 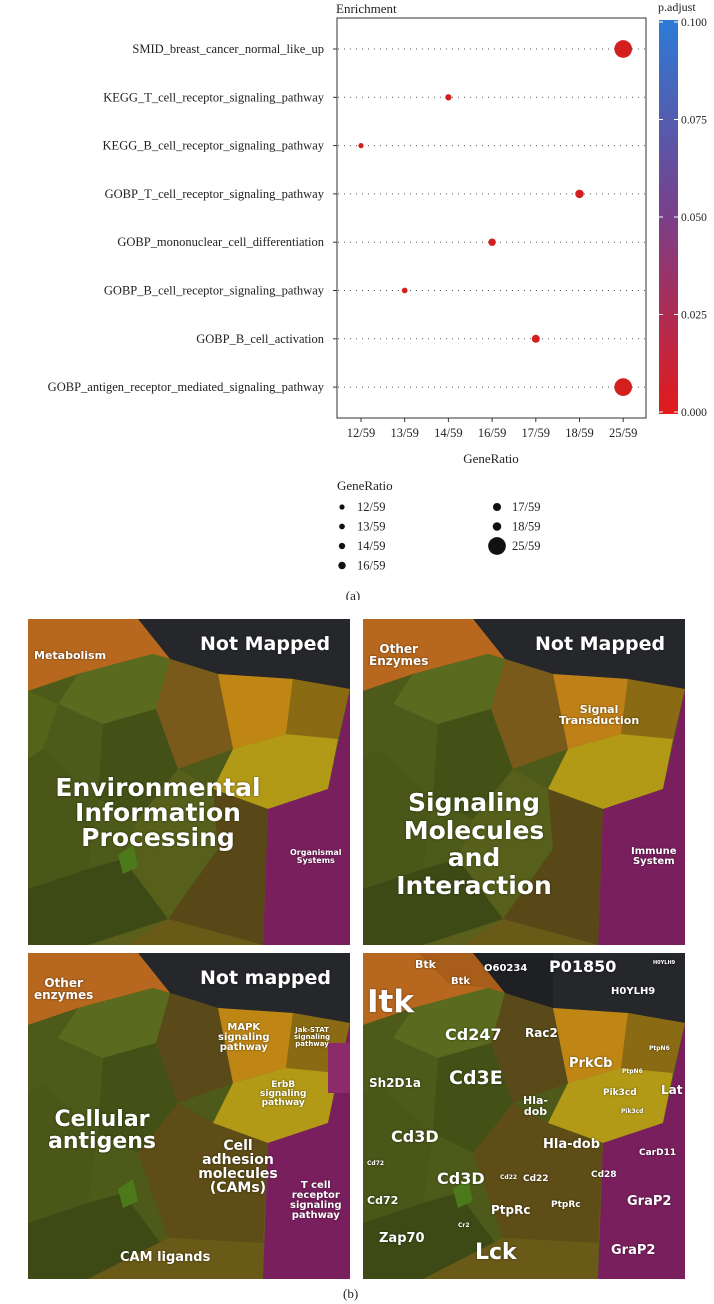 What do you see at coordinates (461, 981) in the screenshot?
I see `label-btk-2: Btk` at bounding box center [461, 981].